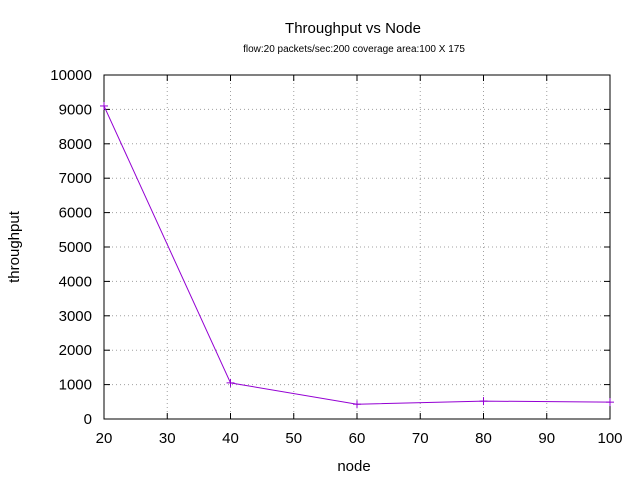  What do you see at coordinates (167, 438) in the screenshot?
I see `x-tick-label: 30` at bounding box center [167, 438].